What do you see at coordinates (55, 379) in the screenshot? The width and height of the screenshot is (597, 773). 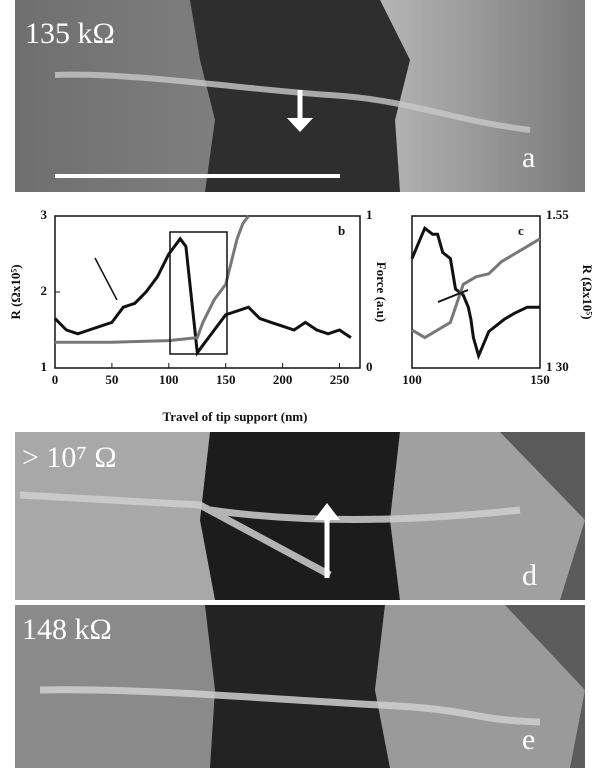 I see `x-tick-label: 0` at bounding box center [55, 379].